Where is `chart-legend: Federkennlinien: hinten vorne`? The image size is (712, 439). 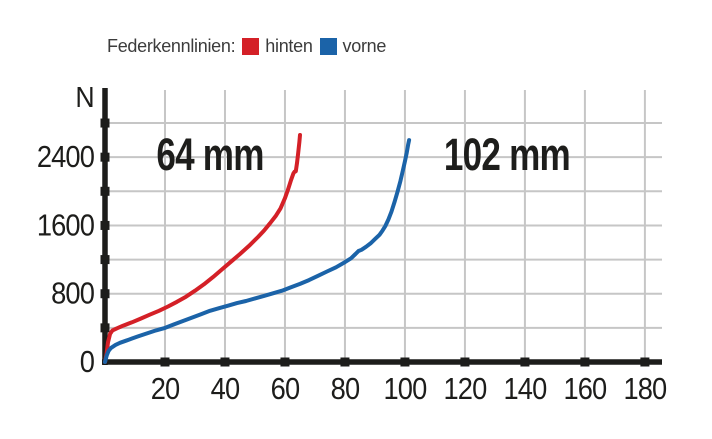
chart-legend: Federkennlinien: hinten vorne is located at coordinates (246, 46).